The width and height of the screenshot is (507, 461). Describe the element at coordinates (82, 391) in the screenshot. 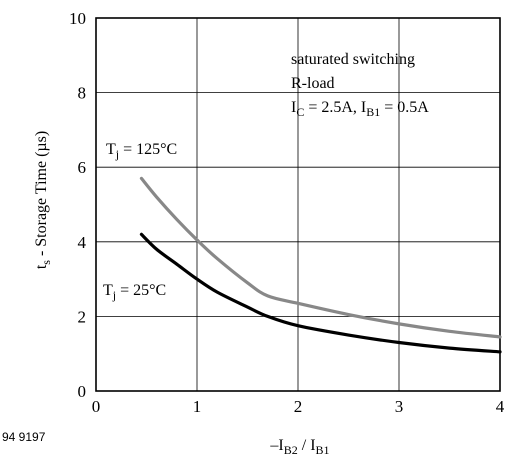

I see `y-tick-label: 0` at that location.